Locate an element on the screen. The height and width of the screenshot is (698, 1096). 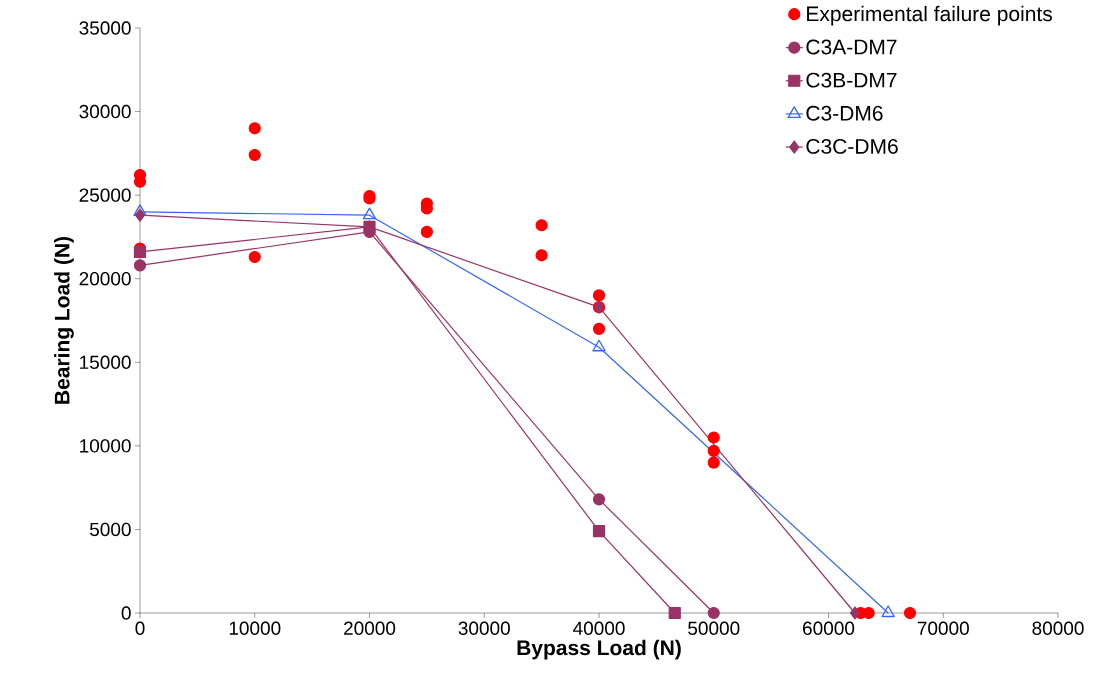
x-tick-label: 10000 is located at coordinates (255, 628).